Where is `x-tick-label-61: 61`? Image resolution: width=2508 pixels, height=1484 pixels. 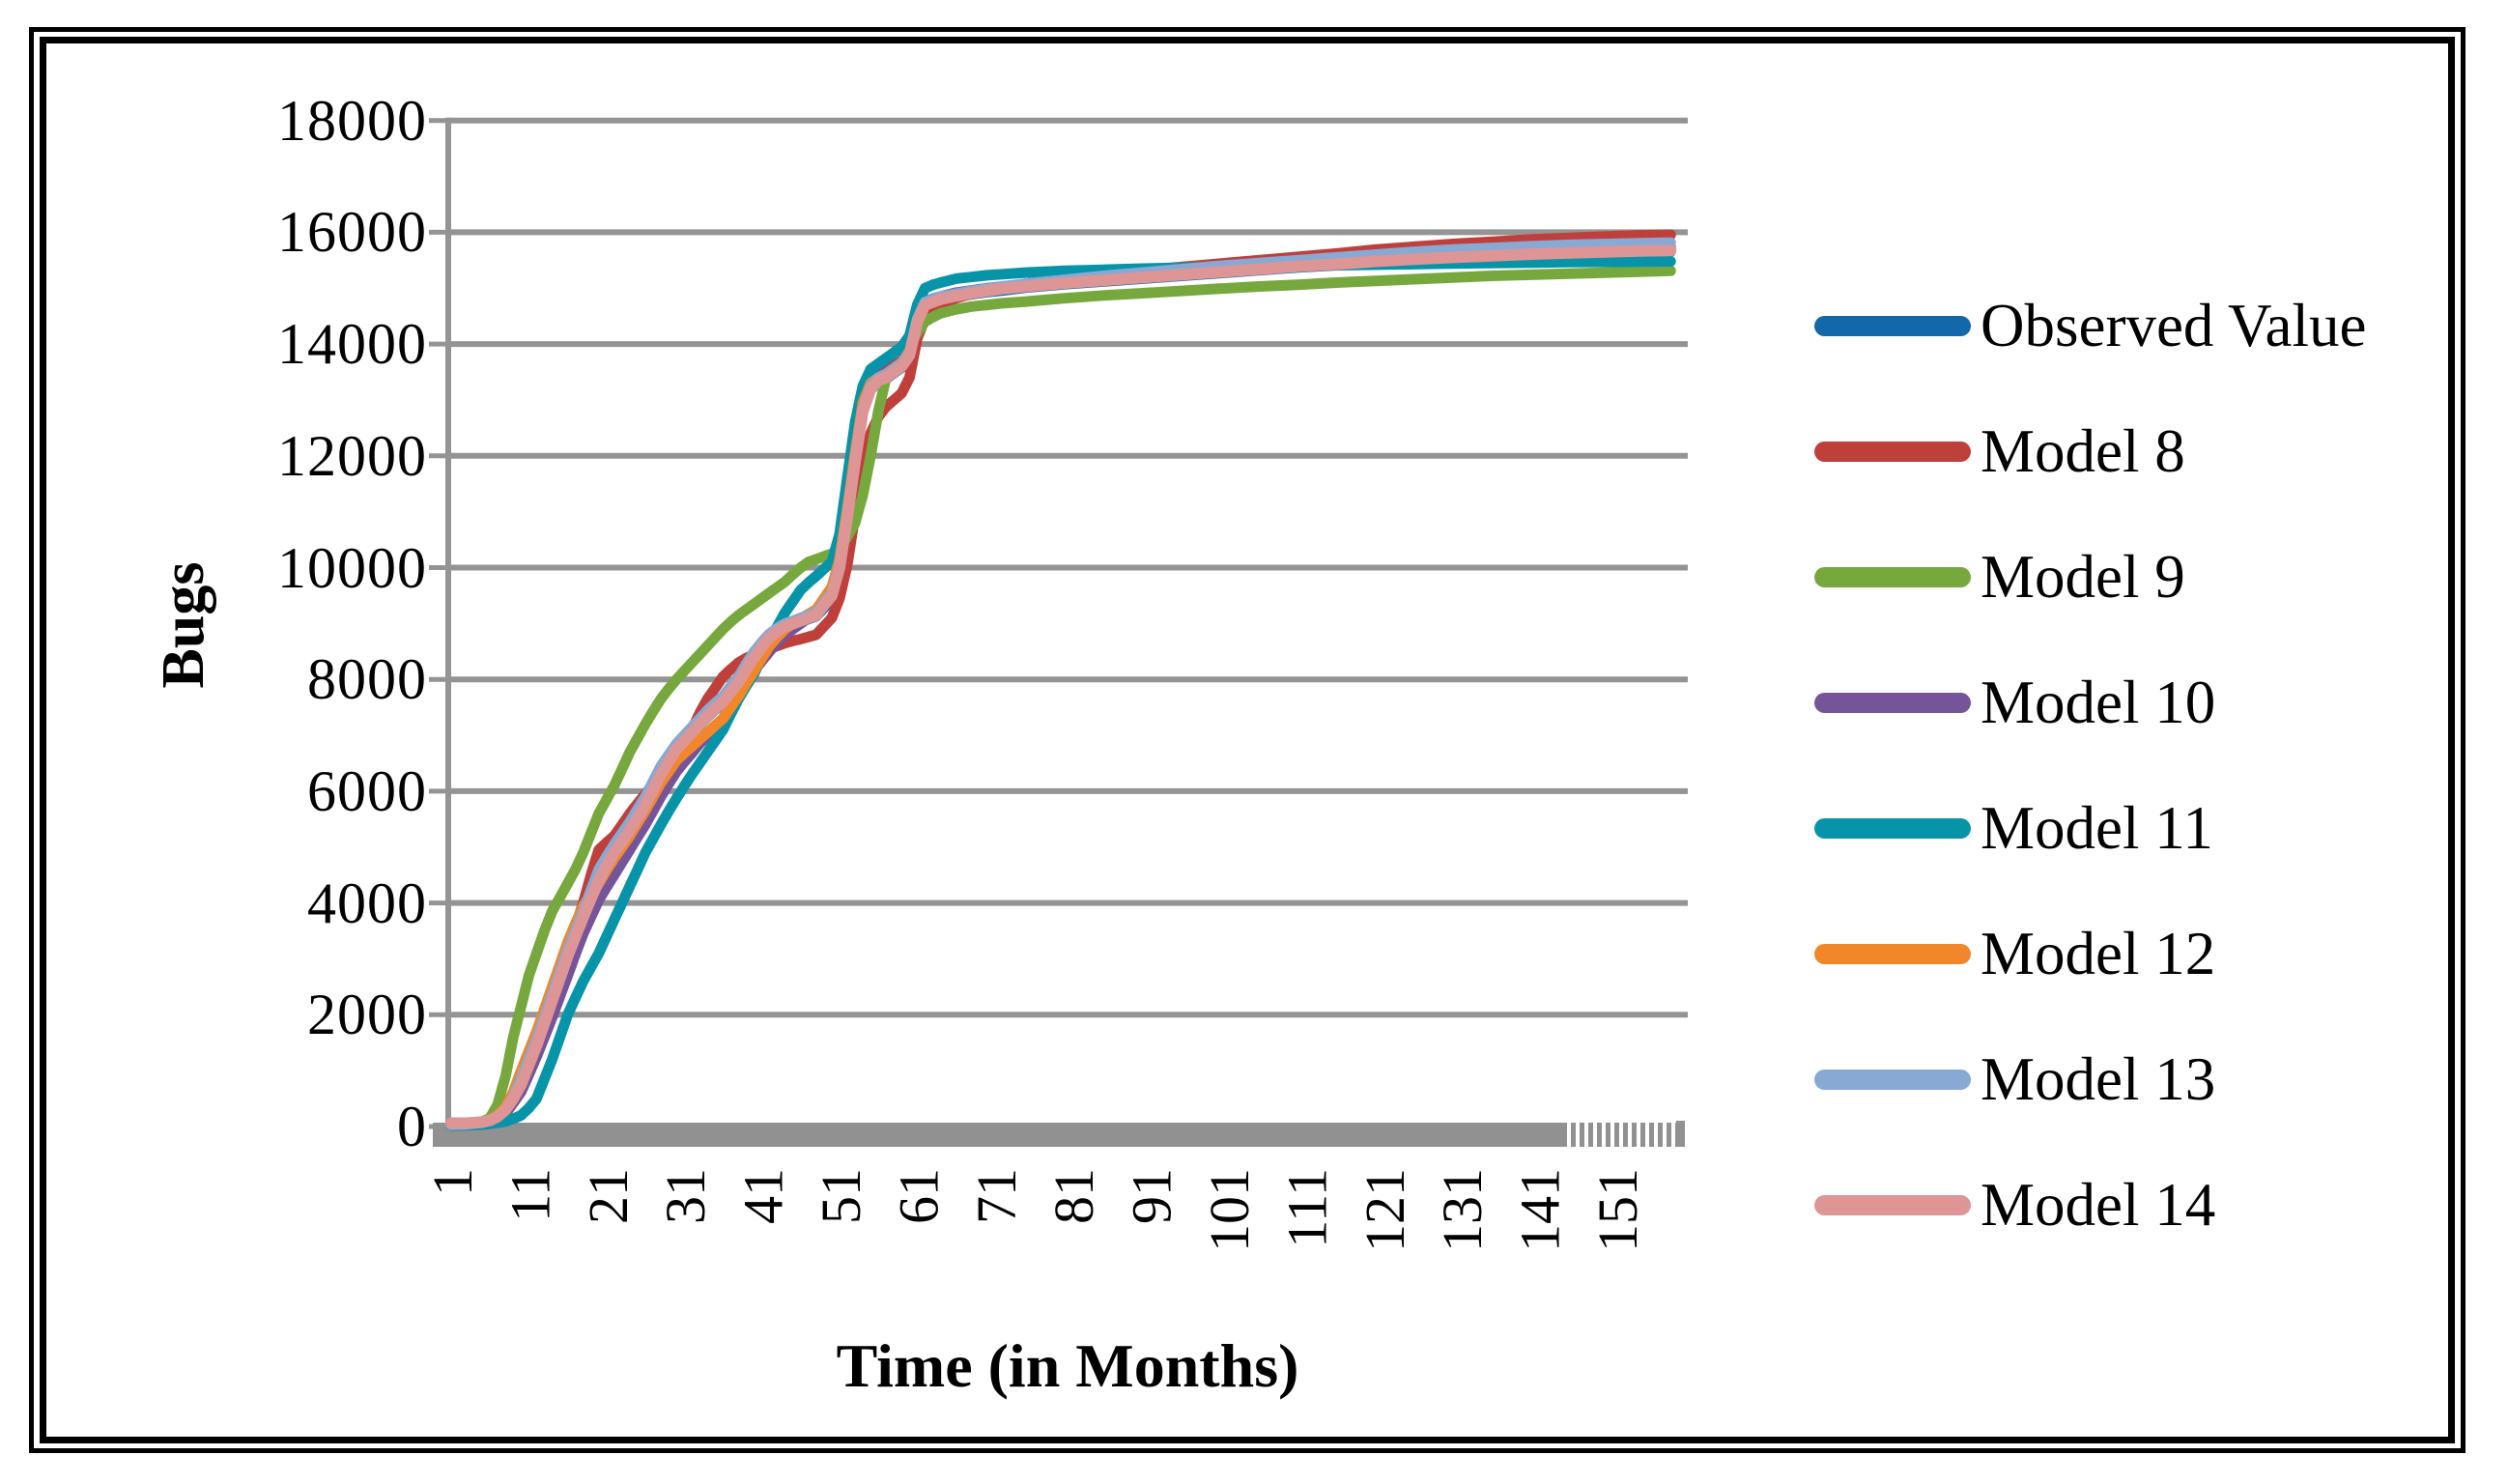
x-tick-label-61: 61 is located at coordinates (919, 1196).